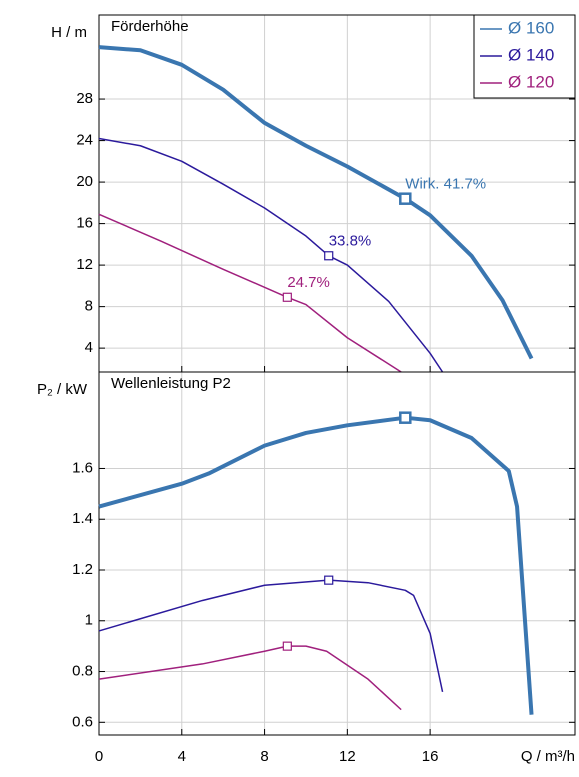 The width and height of the screenshot is (579, 777). What do you see at coordinates (89, 347) in the screenshot?
I see `y-tick-label: 4` at bounding box center [89, 347].